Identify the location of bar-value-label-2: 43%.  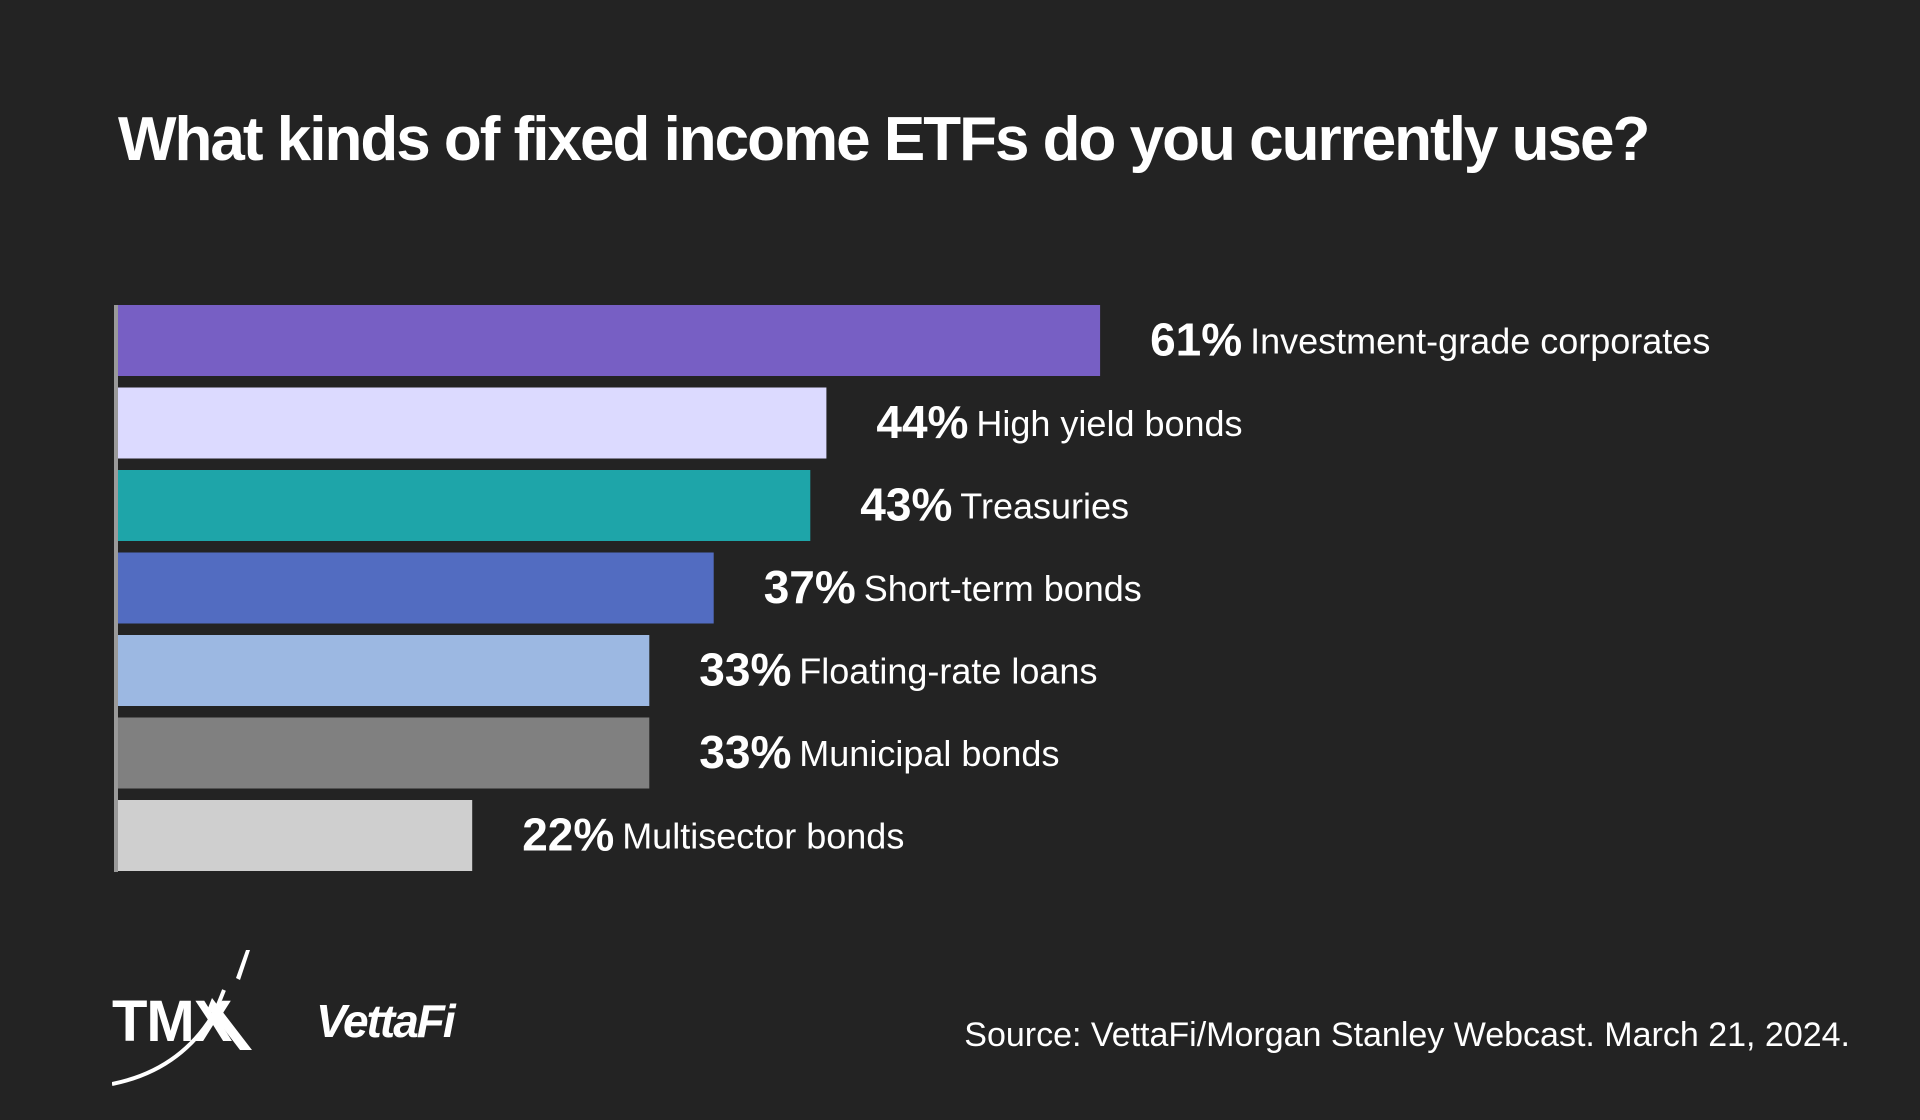
(906, 505).